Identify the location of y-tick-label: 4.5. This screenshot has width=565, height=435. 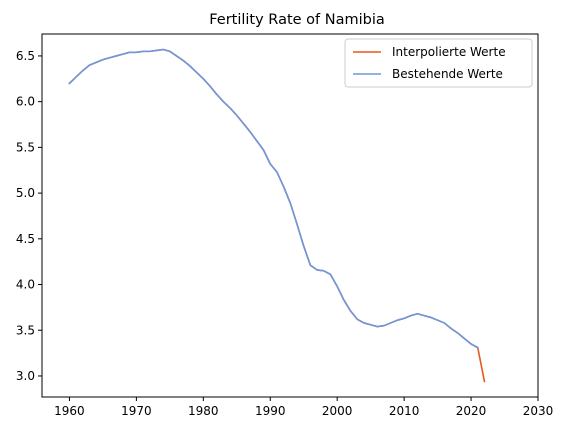
(25, 239).